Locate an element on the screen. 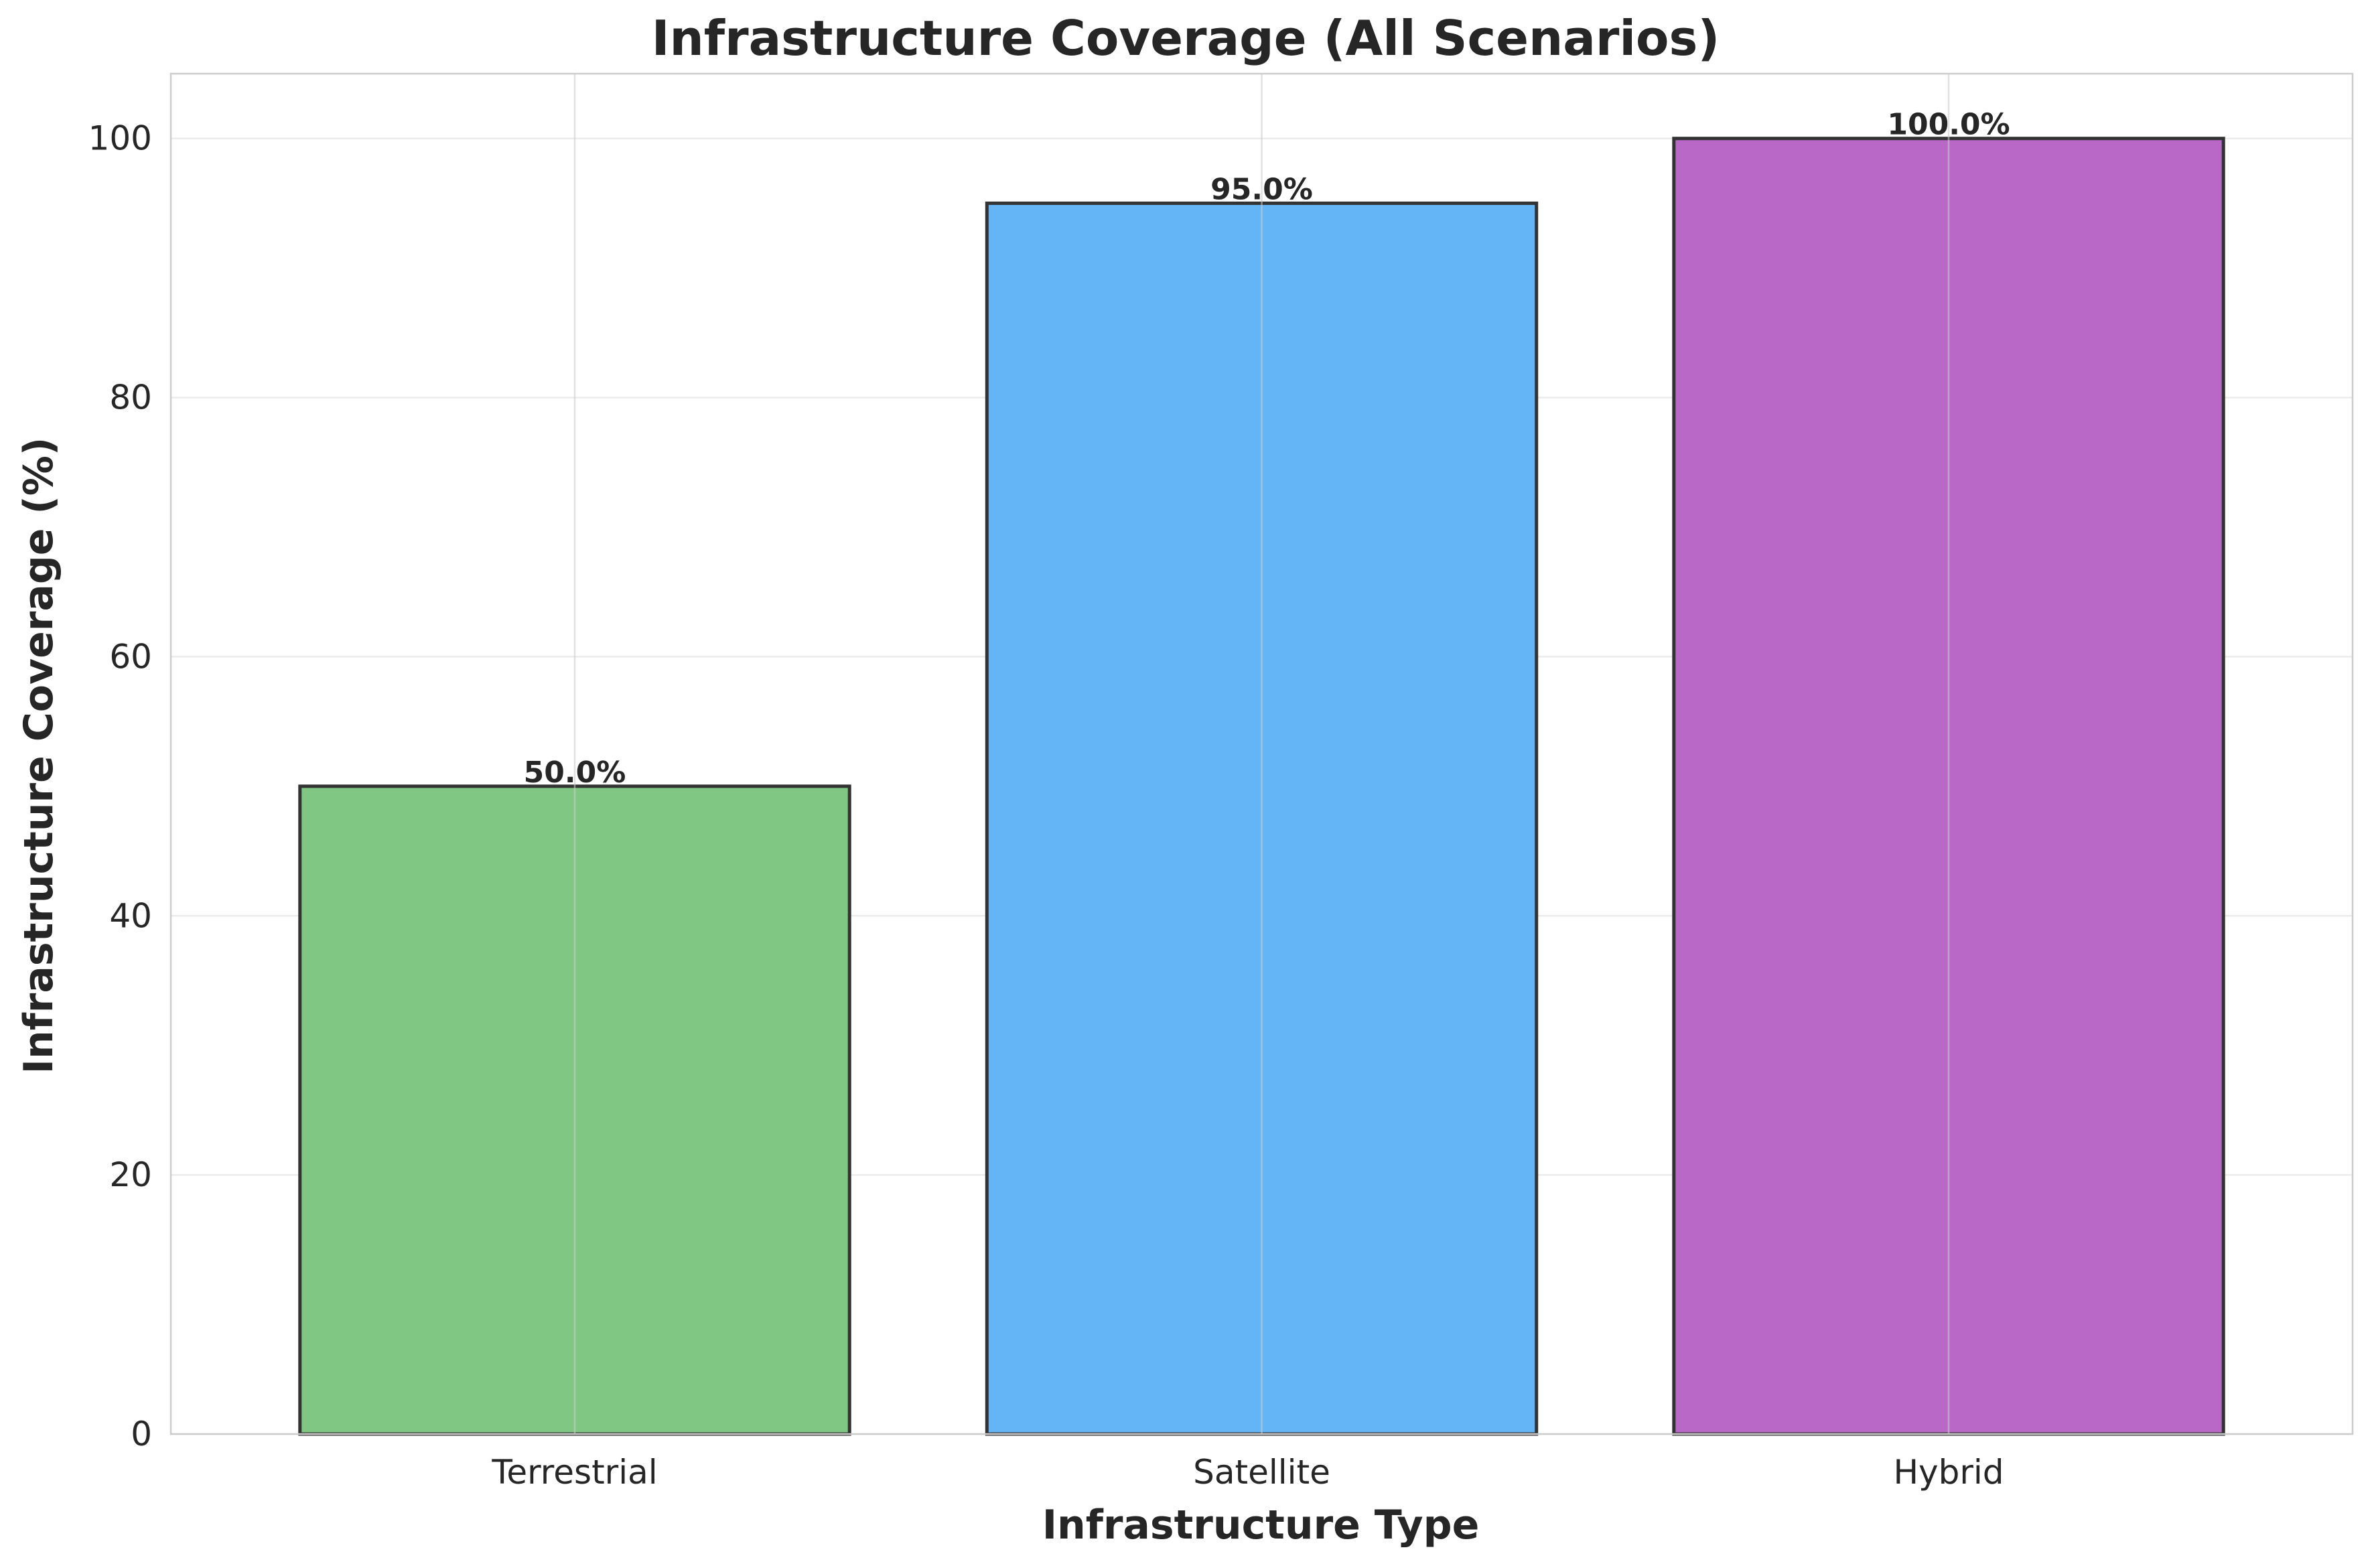 This screenshot has height=1568, width=2372. data-label: 100.0% is located at coordinates (1948, 125).